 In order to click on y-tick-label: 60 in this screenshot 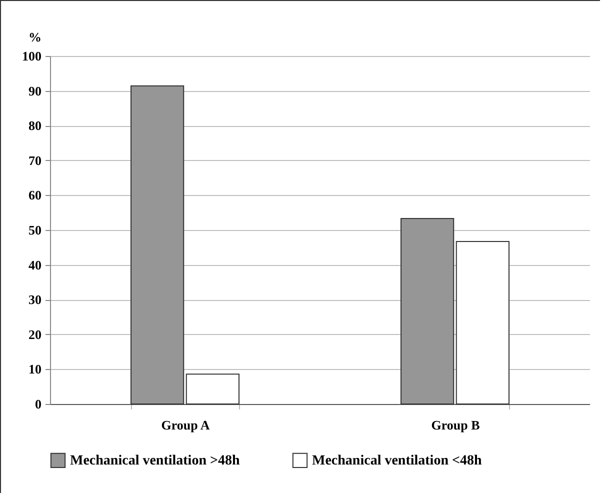, I will do `click(35, 195)`.